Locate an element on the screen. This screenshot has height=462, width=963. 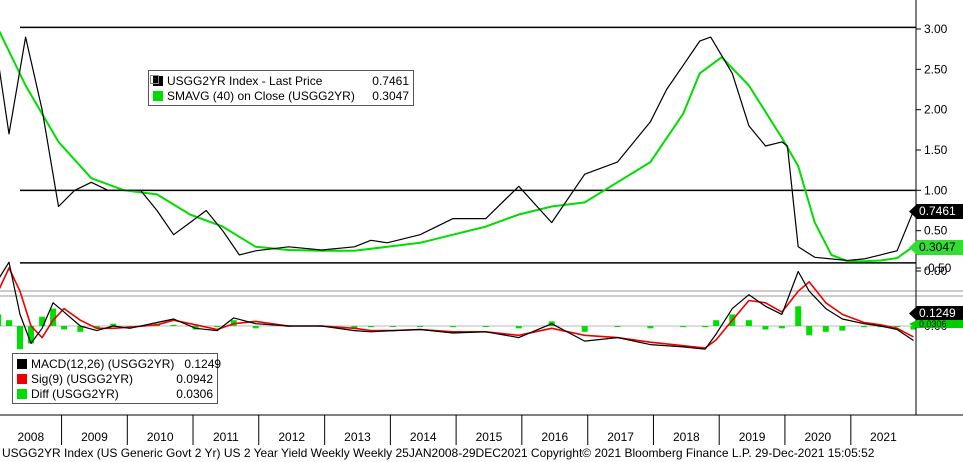
x-tick-label: 2012 is located at coordinates (291, 437).